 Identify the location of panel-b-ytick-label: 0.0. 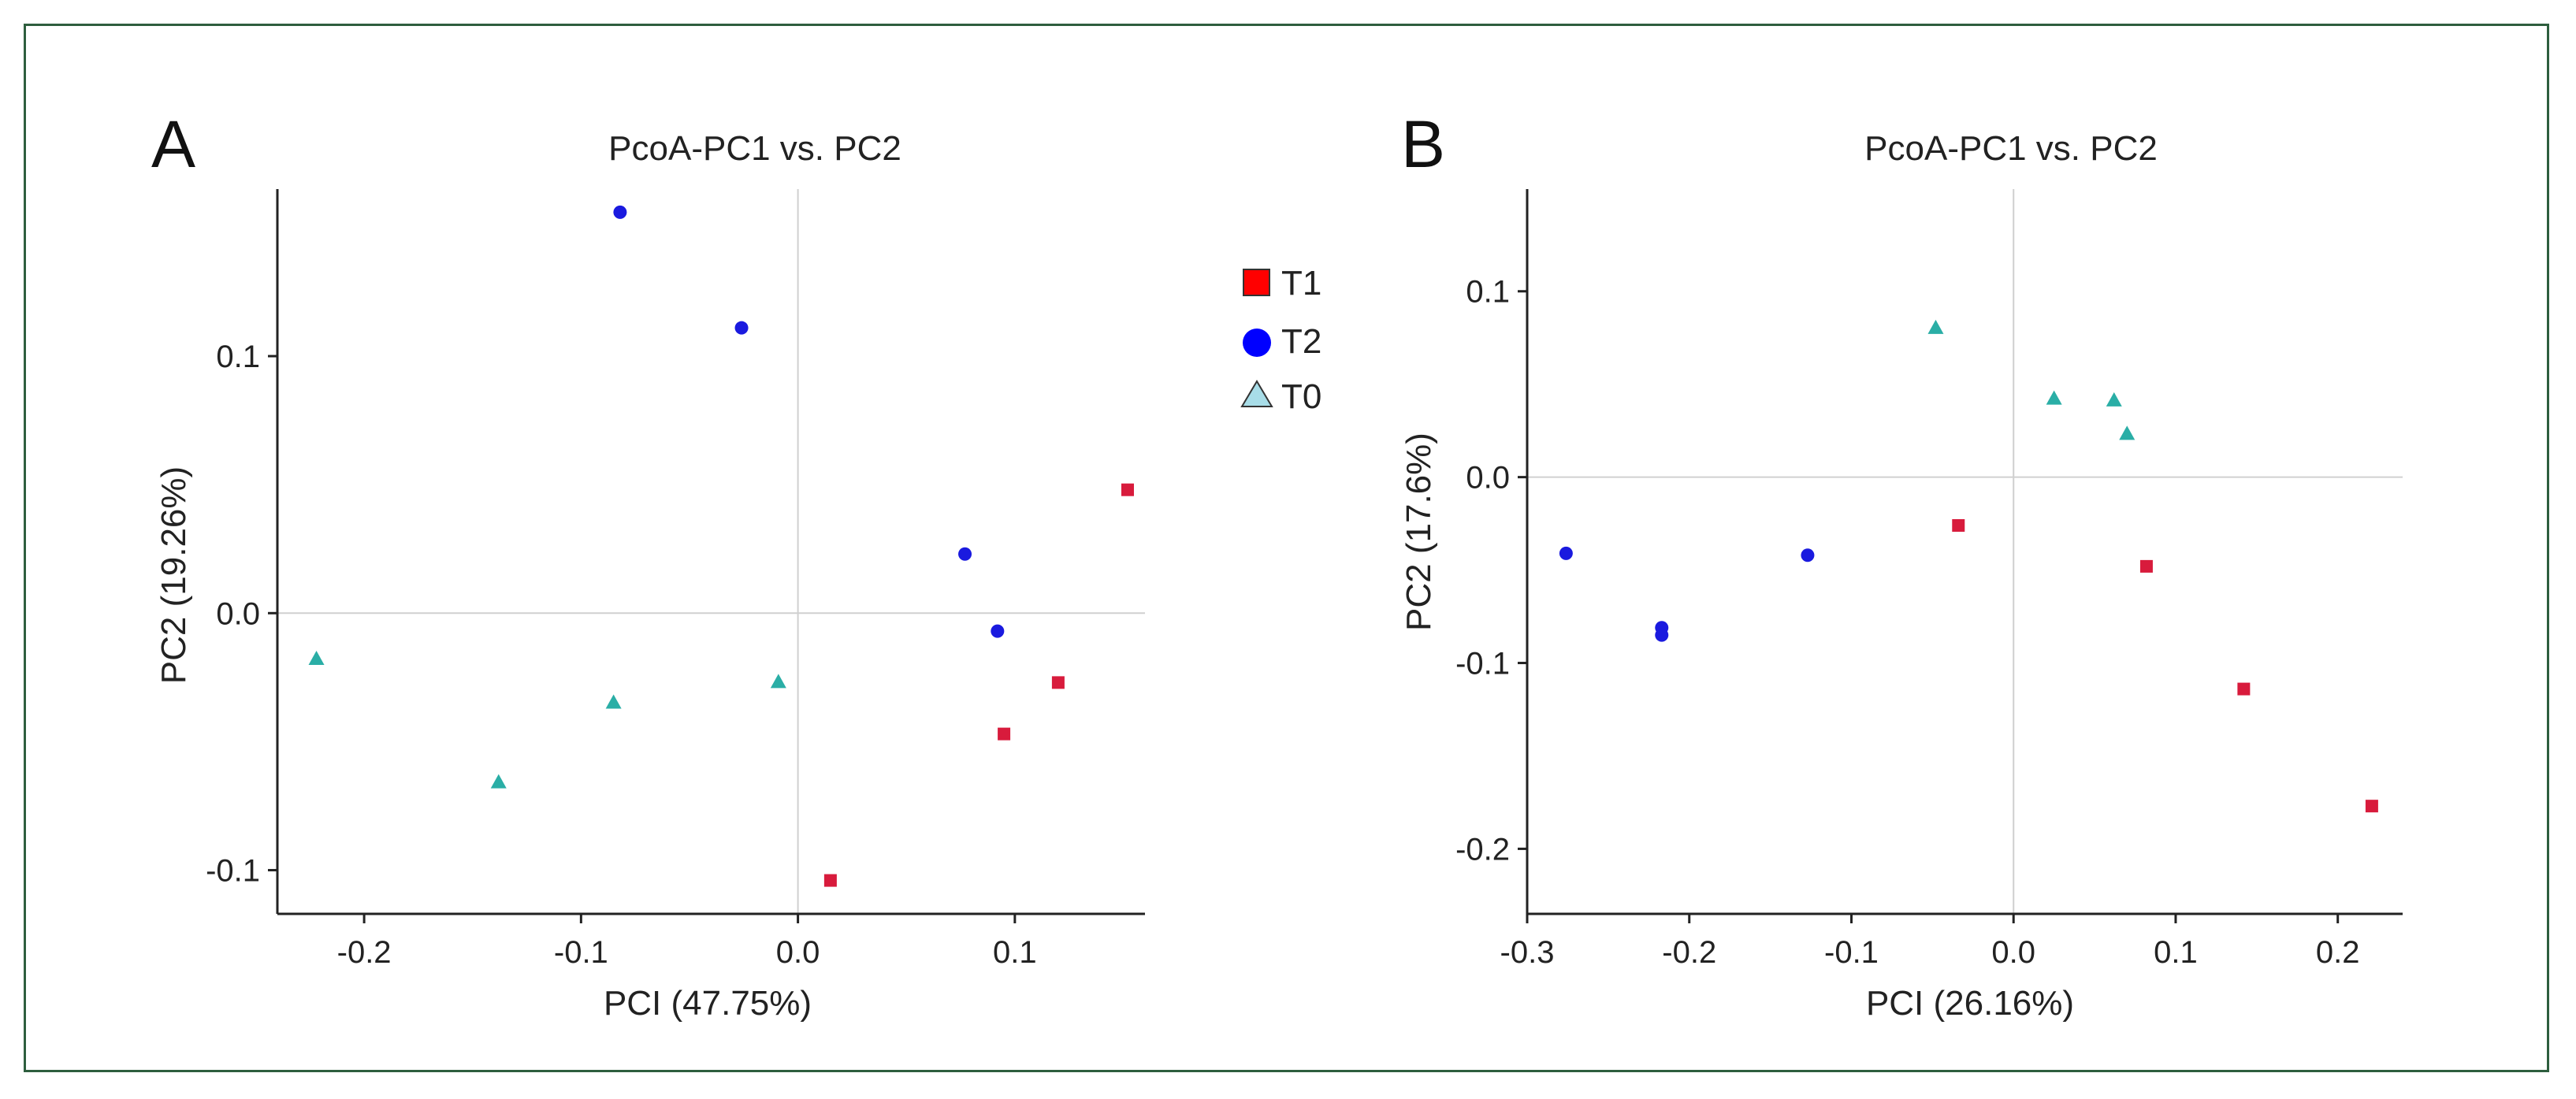
(1488, 478).